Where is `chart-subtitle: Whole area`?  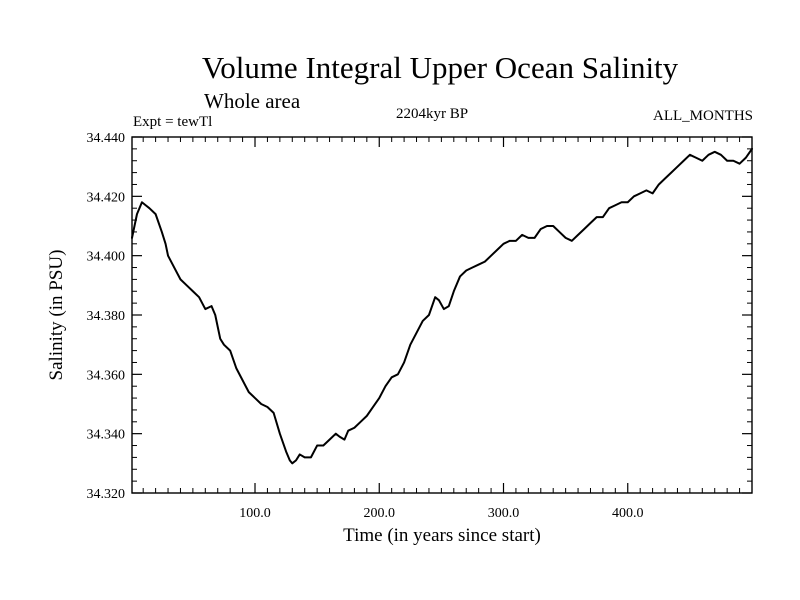 chart-subtitle: Whole area is located at coordinates (252, 101).